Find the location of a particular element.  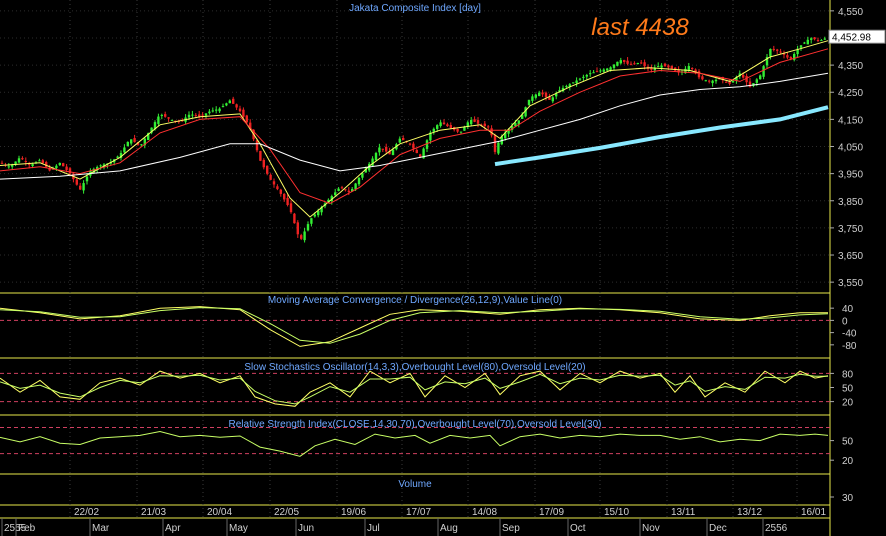

price-panel-title: Jakata Composite Index [day] is located at coordinates (415, 8).